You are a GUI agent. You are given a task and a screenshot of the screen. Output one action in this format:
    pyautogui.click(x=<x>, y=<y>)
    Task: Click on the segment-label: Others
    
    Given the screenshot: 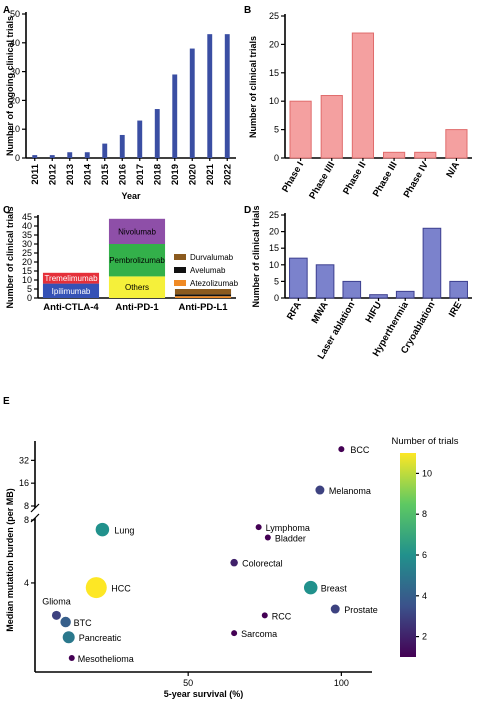 What is the action you would take?
    pyautogui.click(x=137, y=287)
    